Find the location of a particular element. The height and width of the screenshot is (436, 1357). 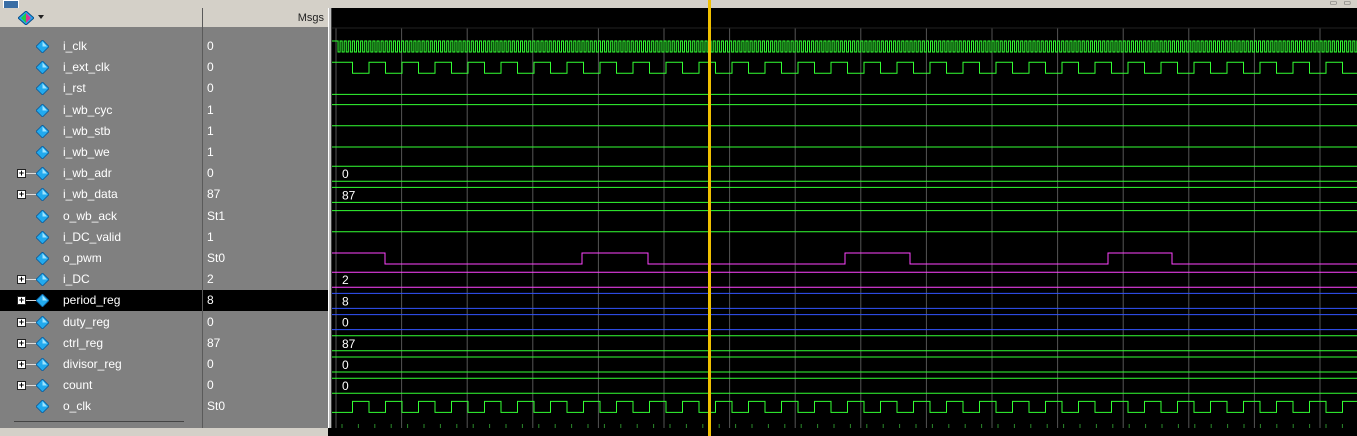

signal-value: 8 is located at coordinates (210, 300).